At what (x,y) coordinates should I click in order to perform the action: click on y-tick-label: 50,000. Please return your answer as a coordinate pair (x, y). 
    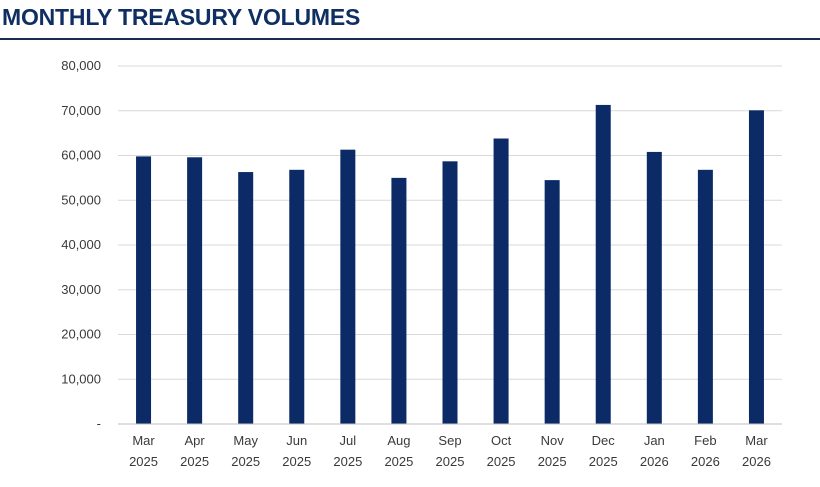
    Looking at the image, I should click on (81, 199).